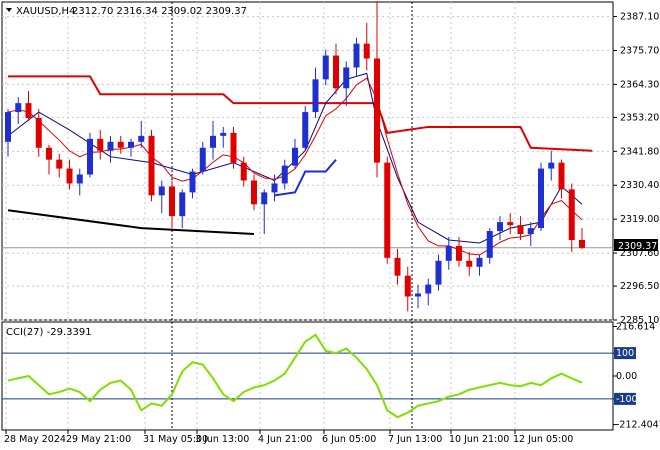 The height and width of the screenshot is (450, 660). Describe the element at coordinates (635, 326) in the screenshot. I see `cci-tick-label: 216.614` at that location.